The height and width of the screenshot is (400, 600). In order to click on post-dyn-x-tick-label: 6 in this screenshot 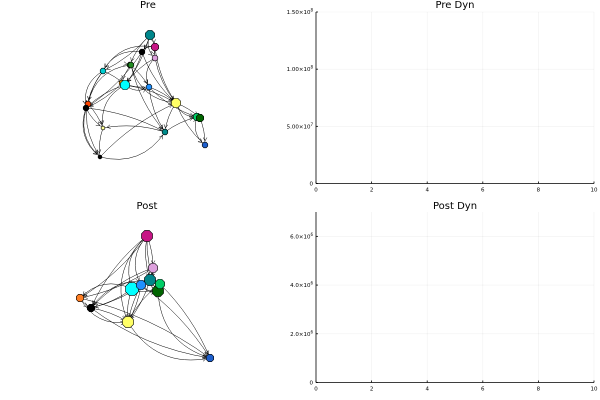, I will do `click(483, 390)`.